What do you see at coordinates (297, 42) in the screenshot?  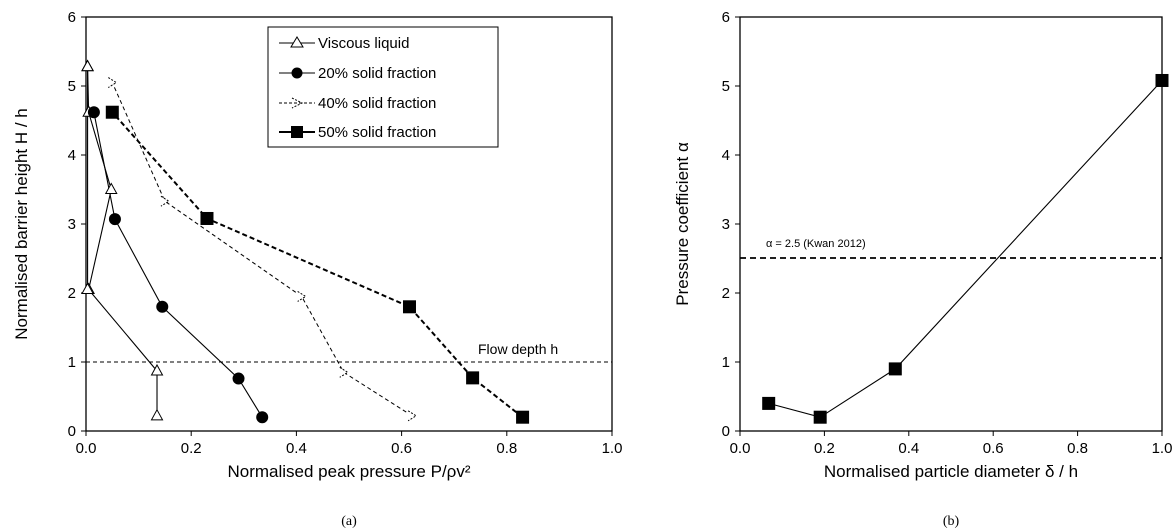 I see `triangle-marker-icon` at bounding box center [297, 42].